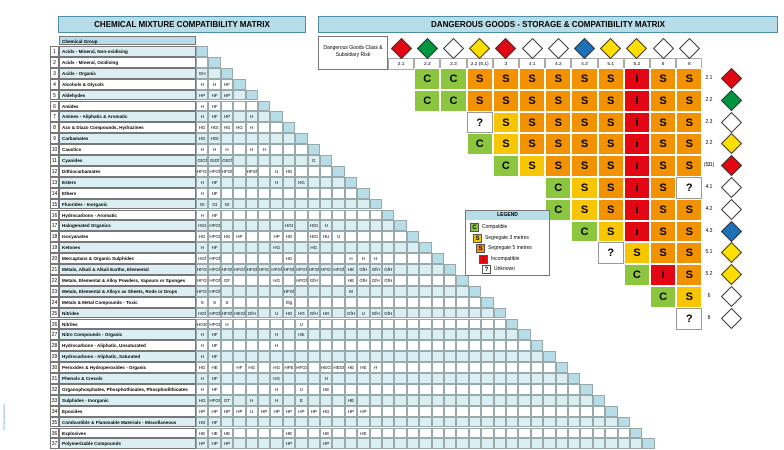 The height and width of the screenshot is (450, 784). Describe the element at coordinates (214, 117) in the screenshot. I see `matrix-cell: HF` at that location.